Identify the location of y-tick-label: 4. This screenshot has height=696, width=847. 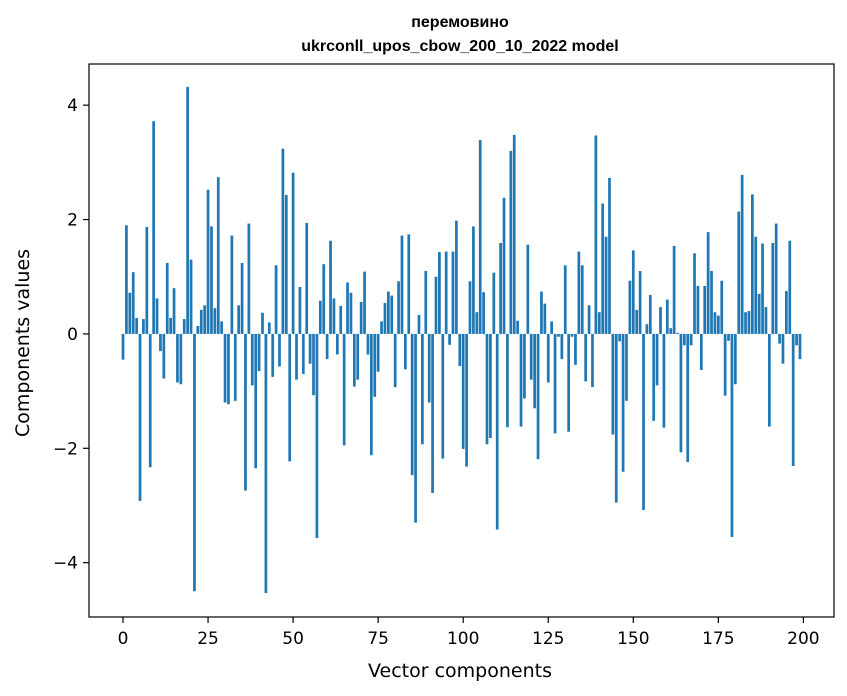
(72, 106).